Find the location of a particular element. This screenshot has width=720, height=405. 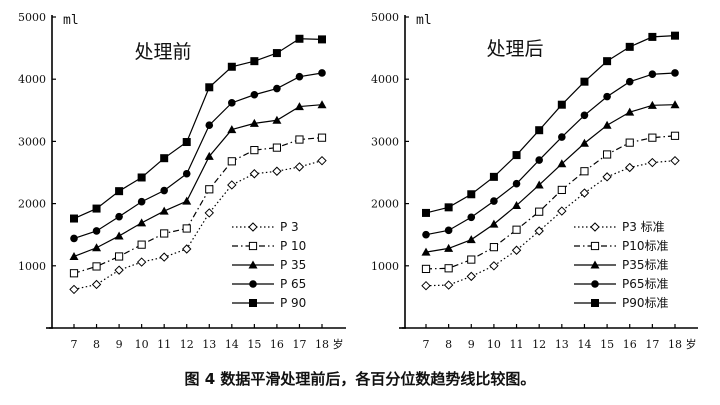

legend-label: P 10 is located at coordinates (293, 246).